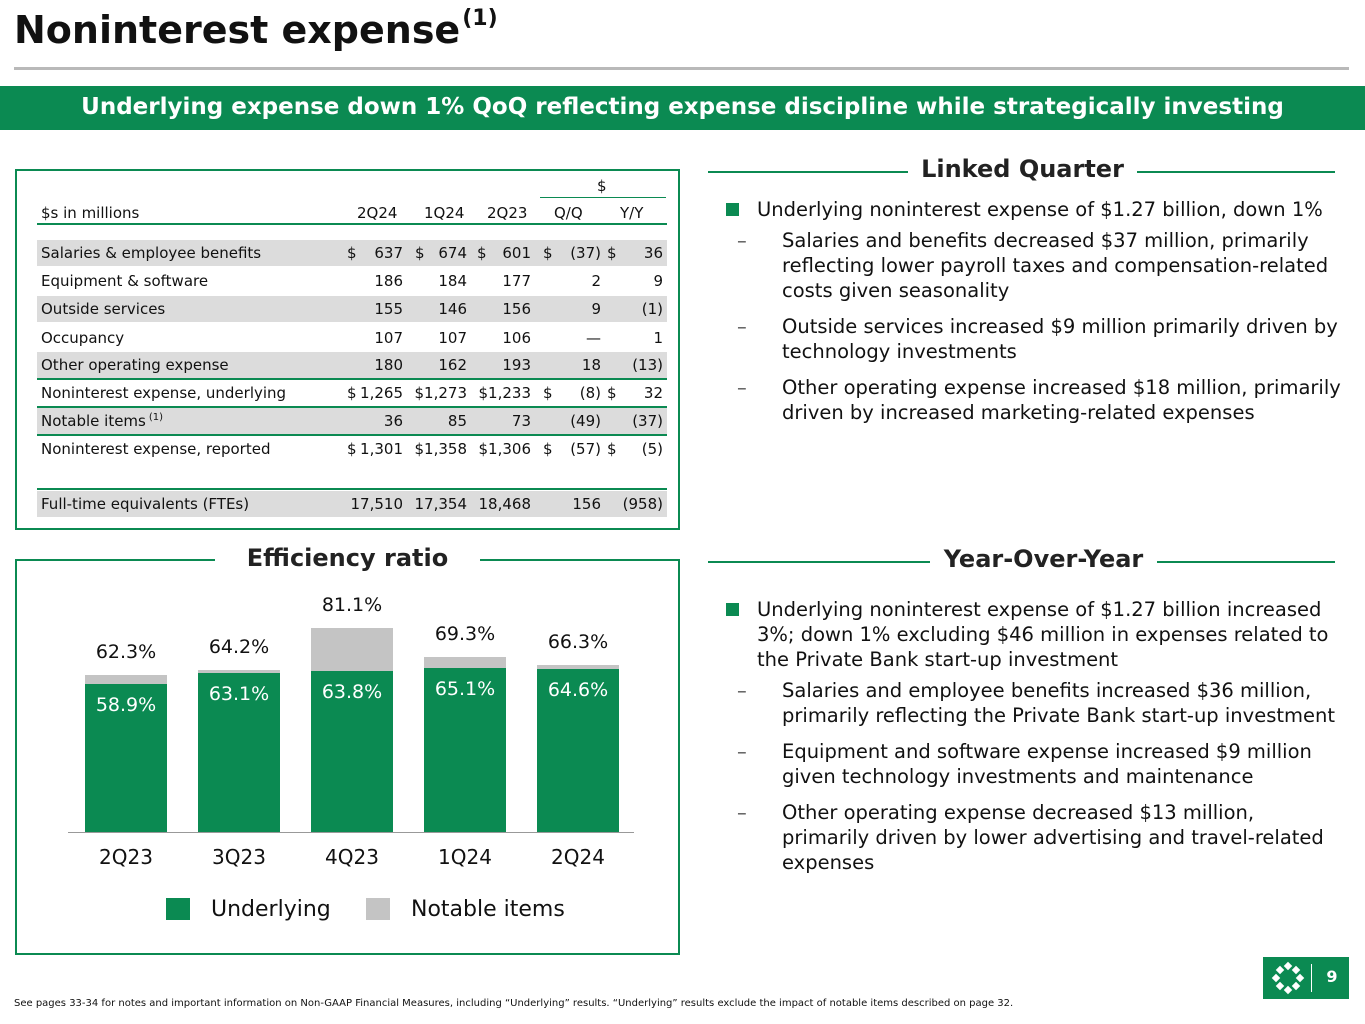  I want to click on table-cell: 1,301, so click(381, 449).